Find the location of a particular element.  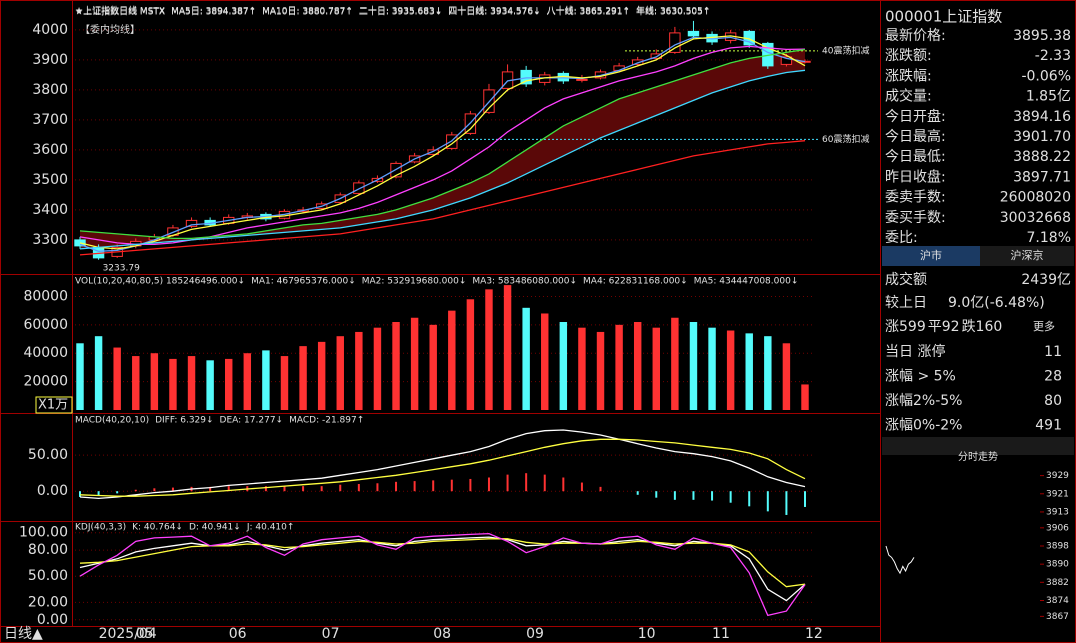

quote-label: 今日开盘: is located at coordinates (915, 116).